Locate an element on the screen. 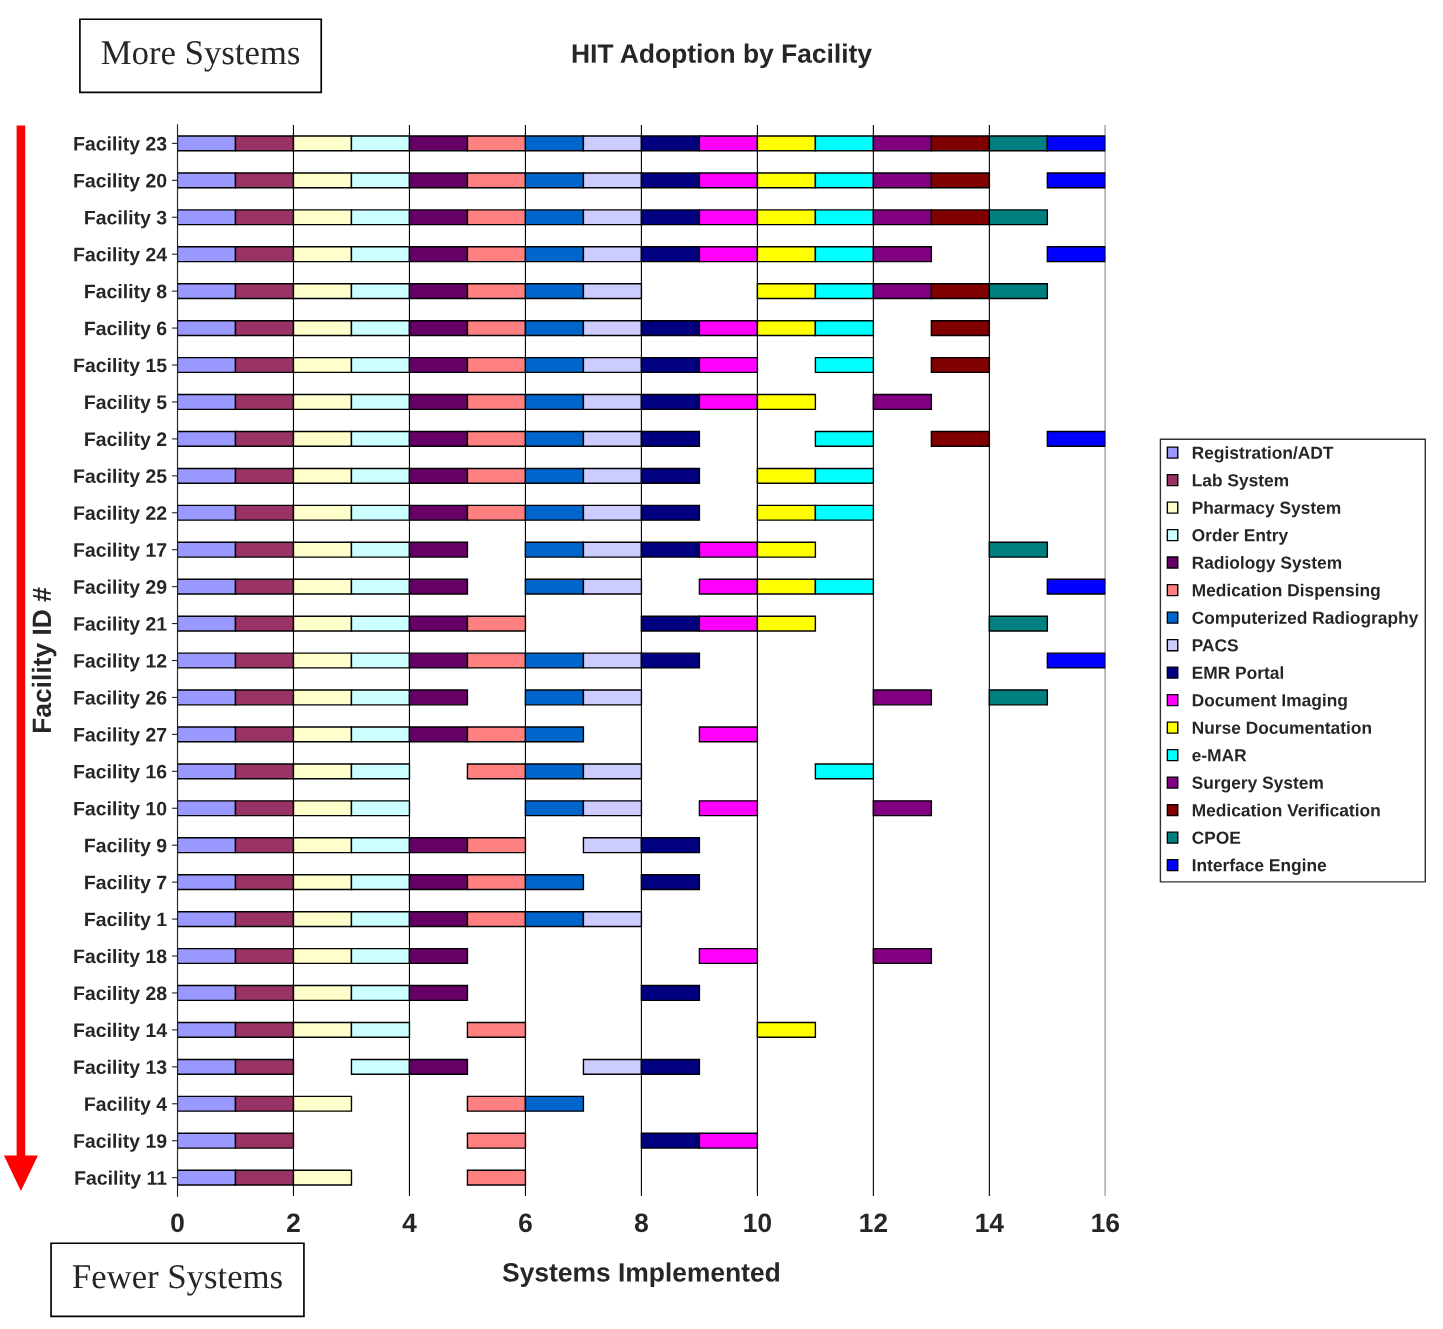  legend-label: Nurse Documentation is located at coordinates (1281, 727).